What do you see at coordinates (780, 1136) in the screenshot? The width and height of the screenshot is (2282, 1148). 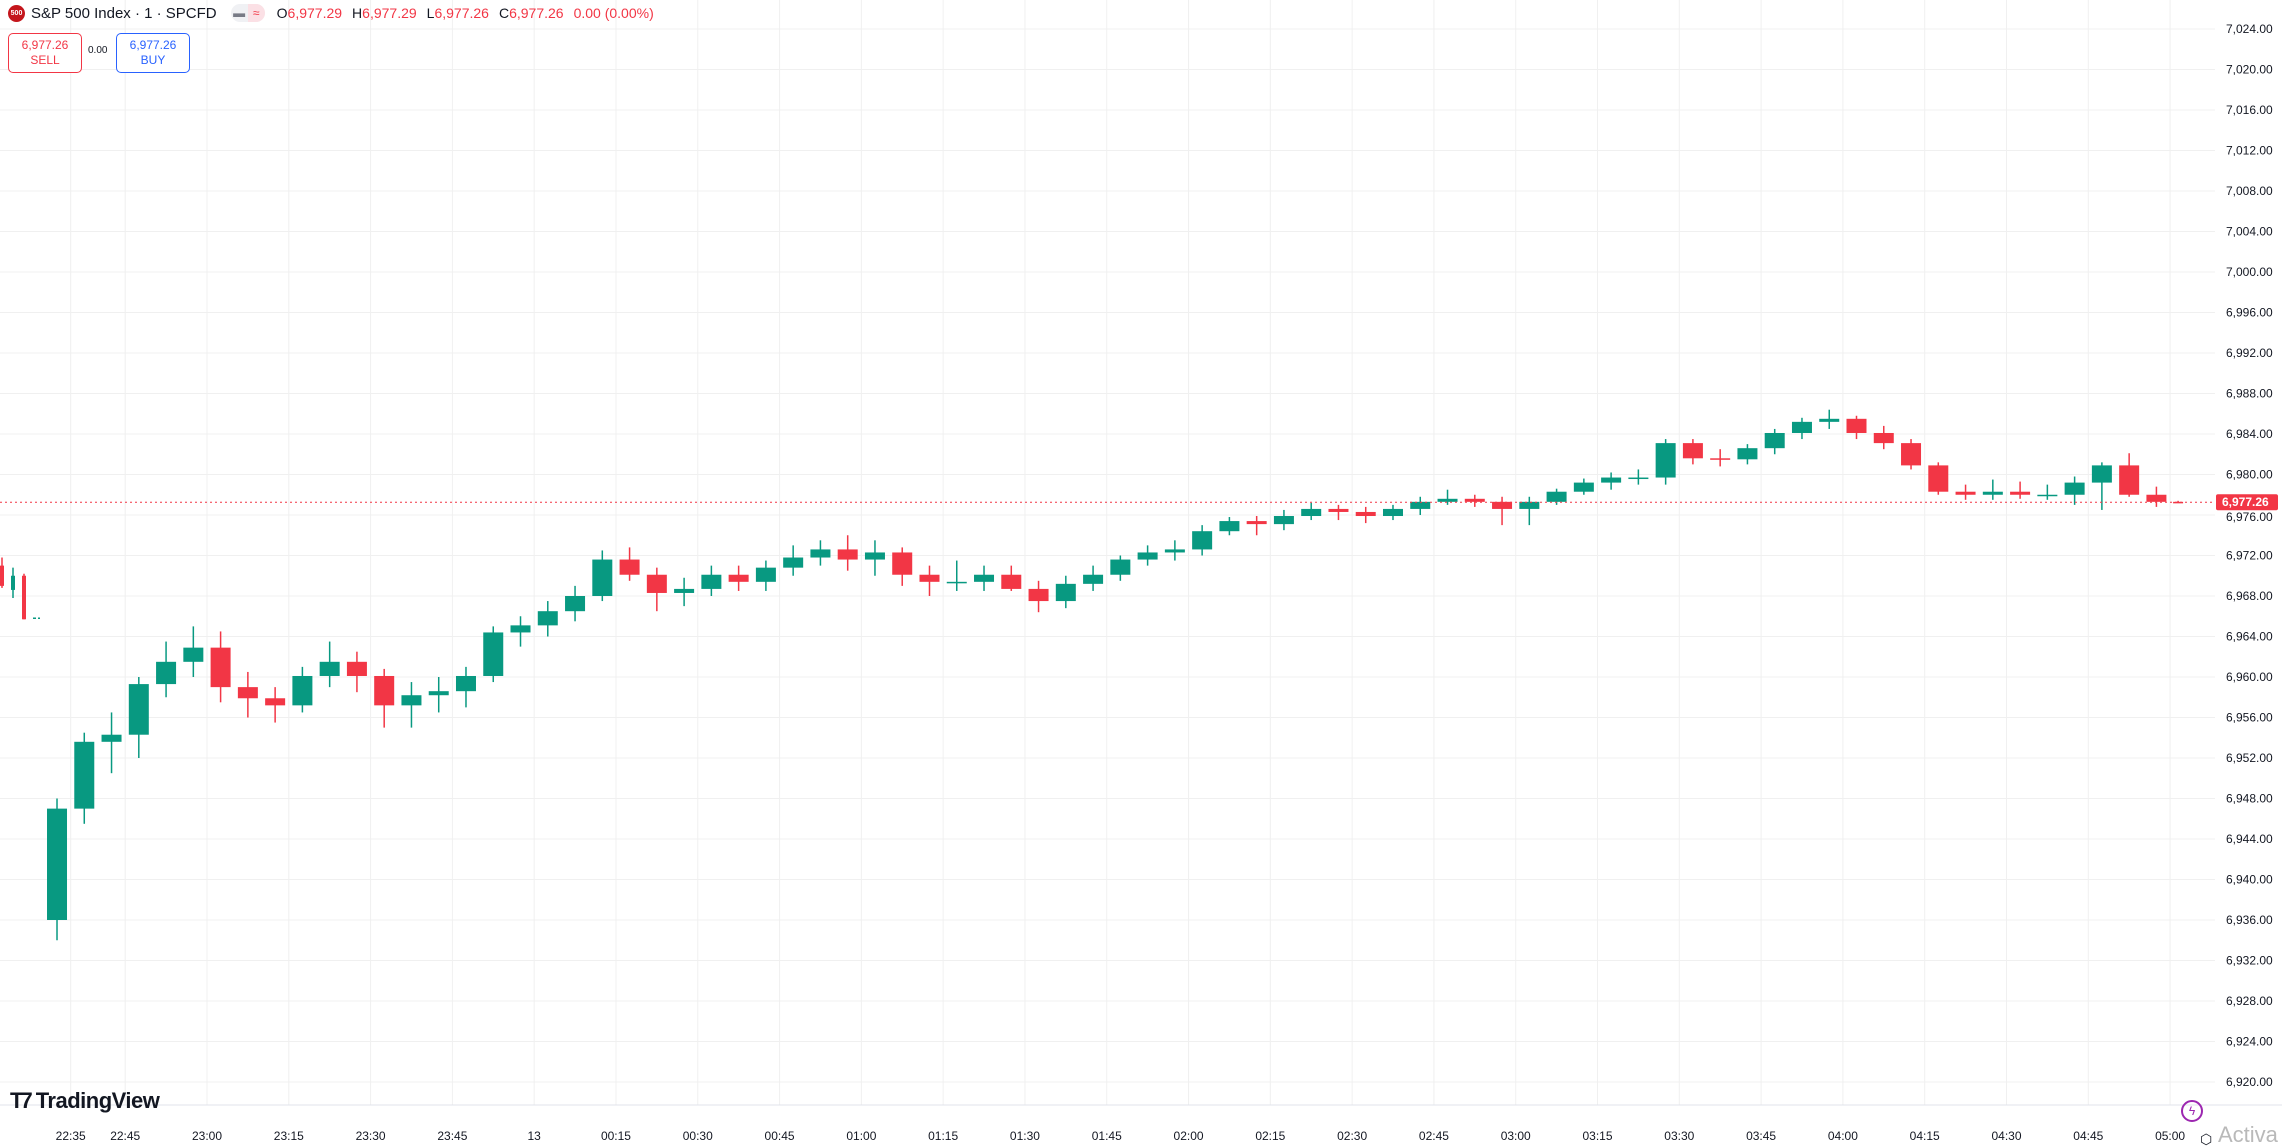 I see `x-tick-label: 00:45` at bounding box center [780, 1136].